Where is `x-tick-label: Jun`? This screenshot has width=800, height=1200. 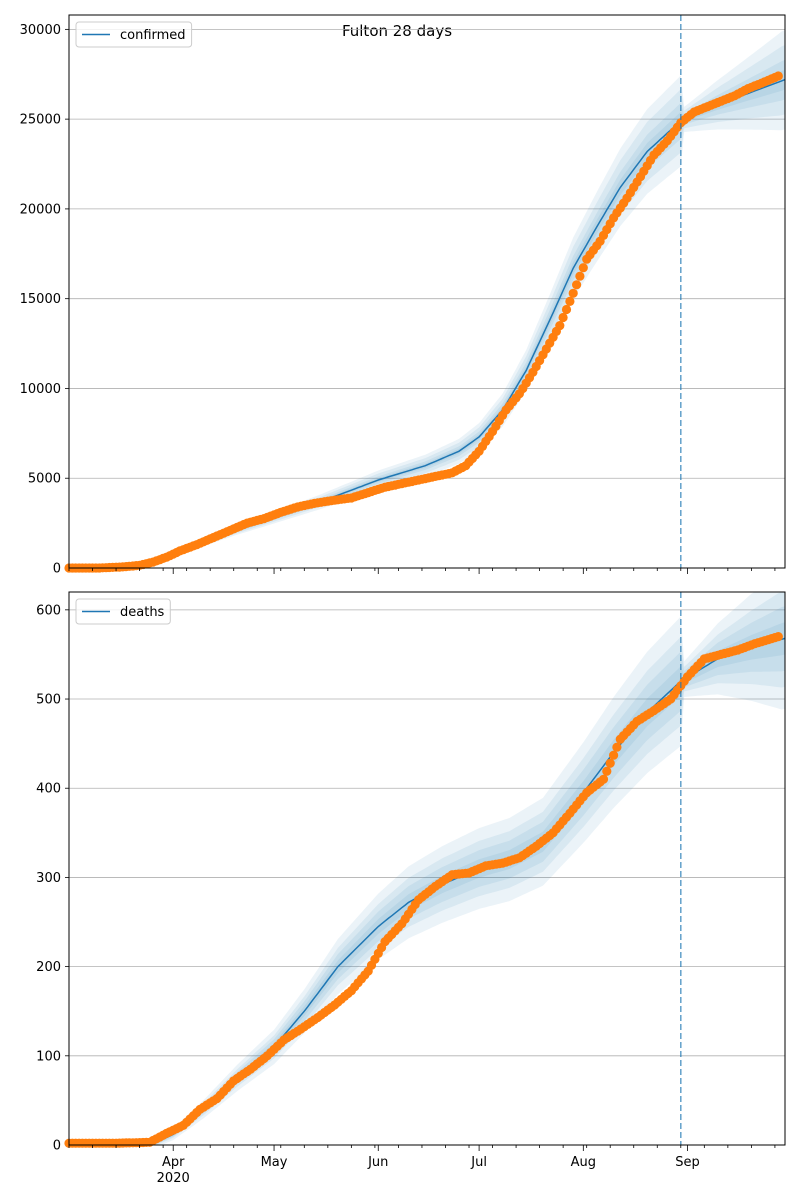 x-tick-label: Jun is located at coordinates (377, 1162).